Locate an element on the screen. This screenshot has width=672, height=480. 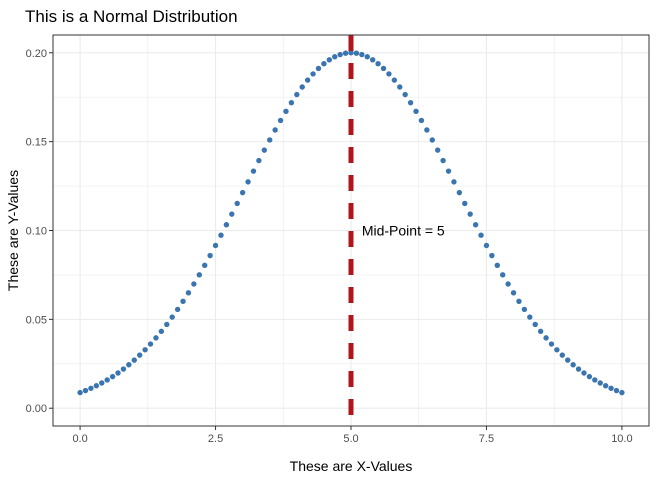
x-axis-title: These are X-Values is located at coordinates (351, 466).